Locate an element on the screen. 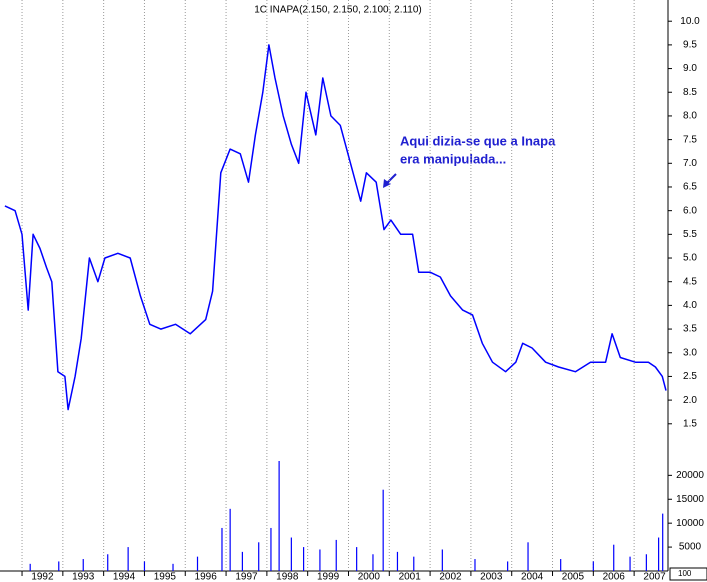 Image resolution: width=707 pixels, height=582 pixels. x-tick-label: 1993 is located at coordinates (83, 577).